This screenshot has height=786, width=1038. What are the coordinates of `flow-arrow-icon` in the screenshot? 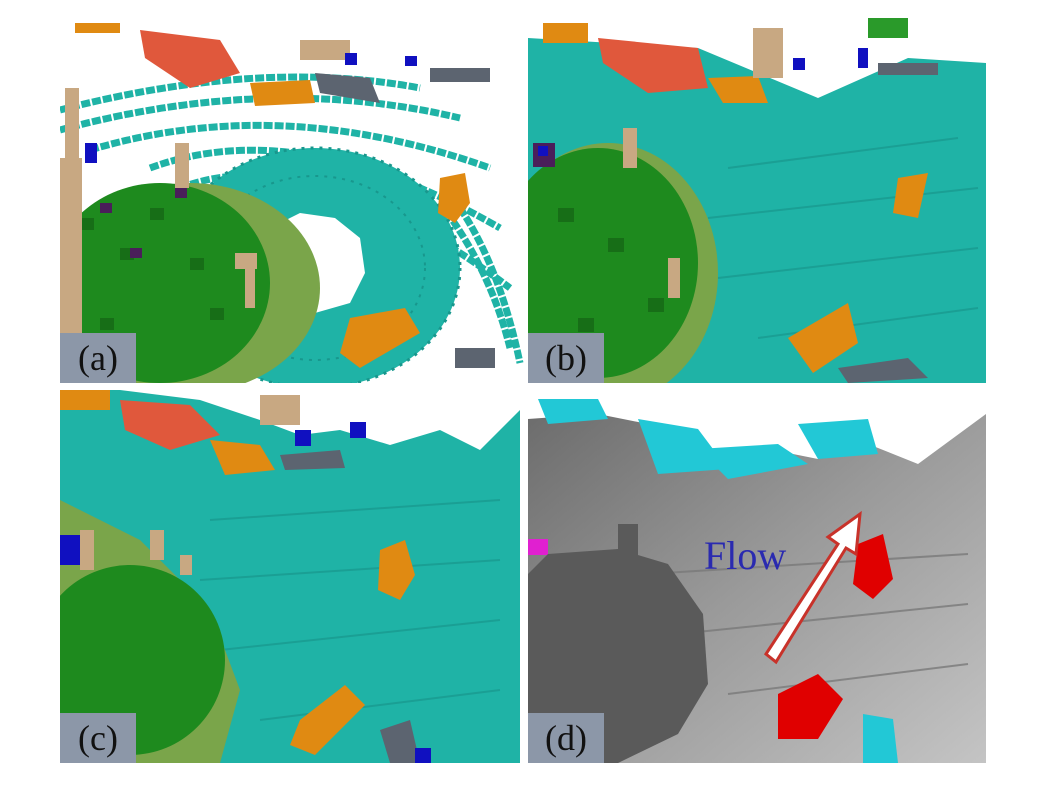 It's located at (812, 587).